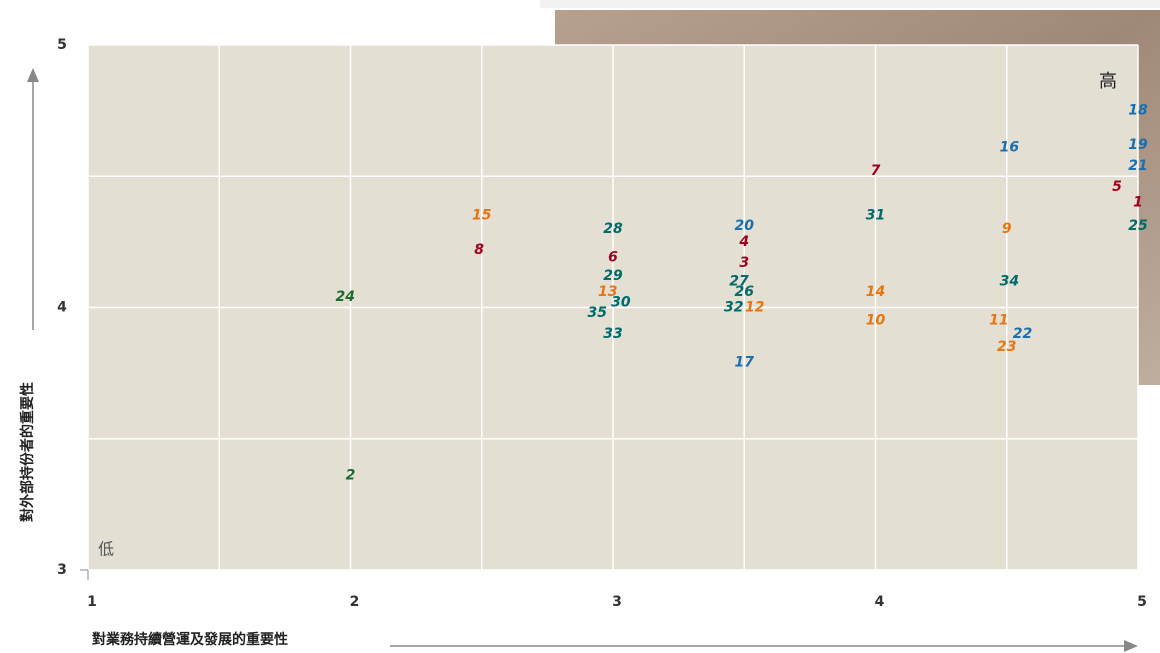 The height and width of the screenshot is (653, 1160). I want to click on point-label: 26, so click(745, 292).